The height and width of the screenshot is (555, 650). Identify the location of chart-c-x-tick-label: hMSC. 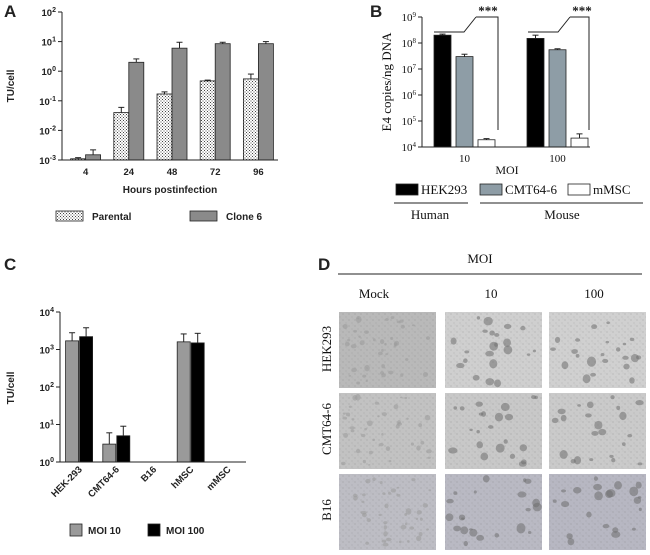
(183, 477).